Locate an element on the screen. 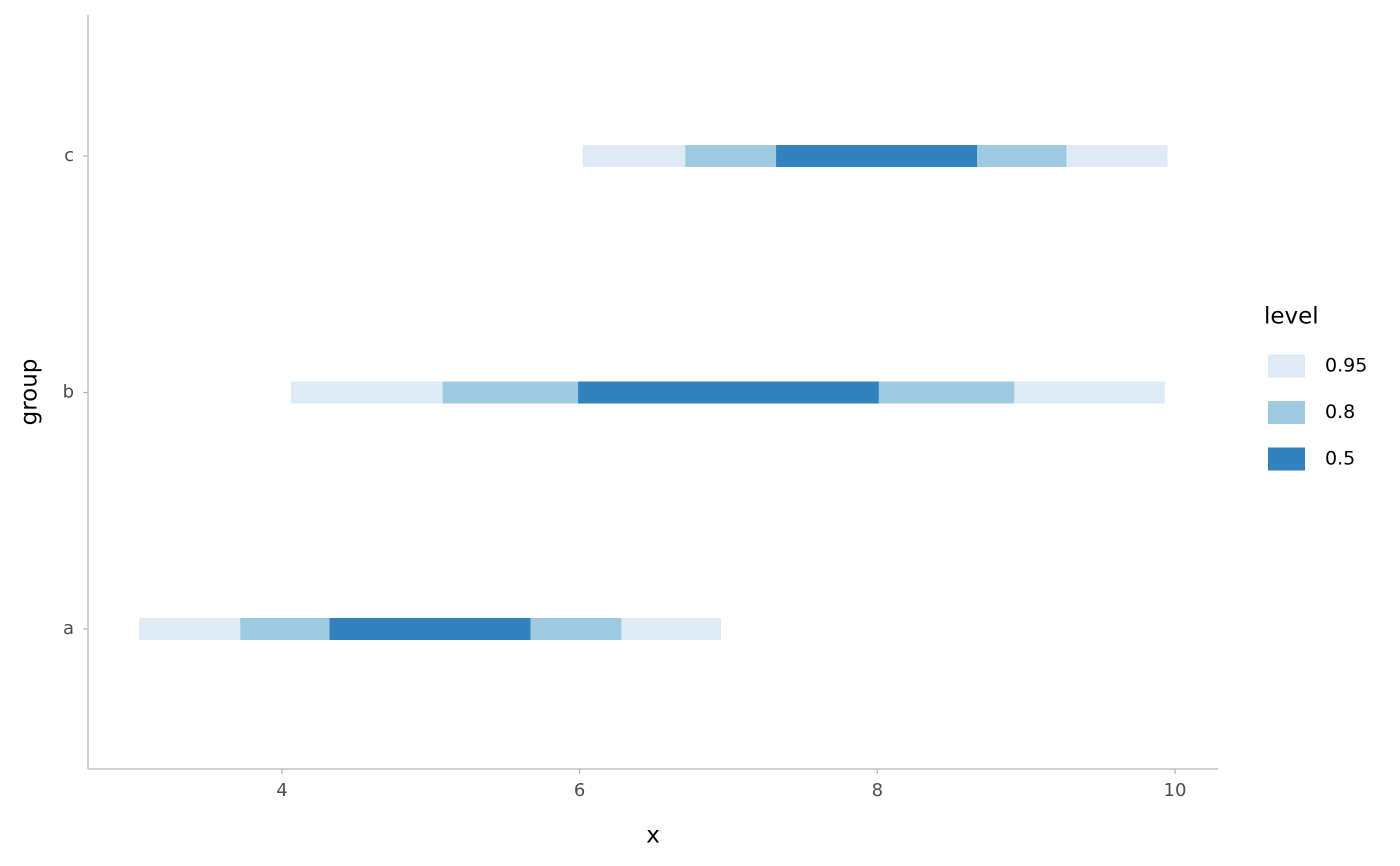  x-tick-label: 6 is located at coordinates (579, 790).